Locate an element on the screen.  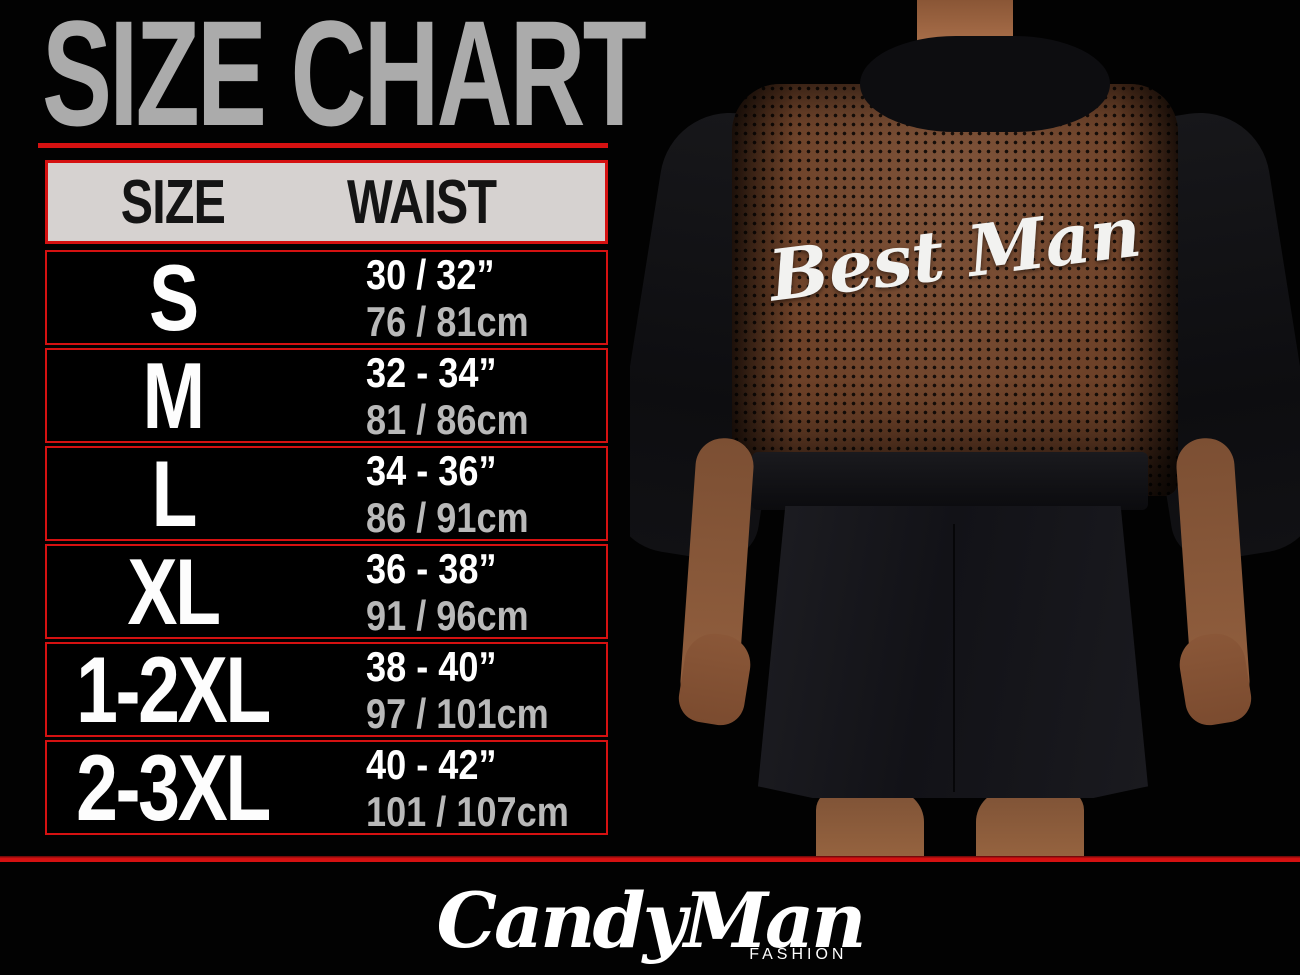
table-row-2-3xl: 2-3XL 40 - 42” 101 / 107cm is located at coordinates (326, 787).